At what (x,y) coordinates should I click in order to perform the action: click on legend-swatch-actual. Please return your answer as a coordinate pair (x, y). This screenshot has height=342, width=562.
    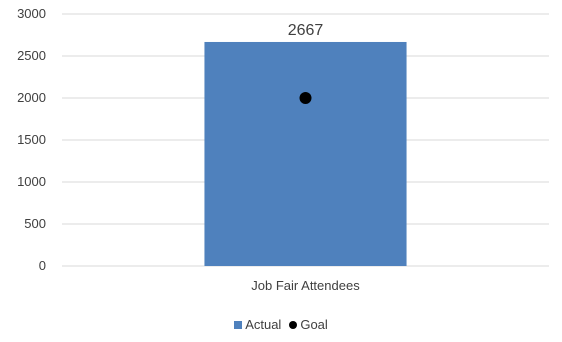
    Looking at the image, I should click on (238, 324).